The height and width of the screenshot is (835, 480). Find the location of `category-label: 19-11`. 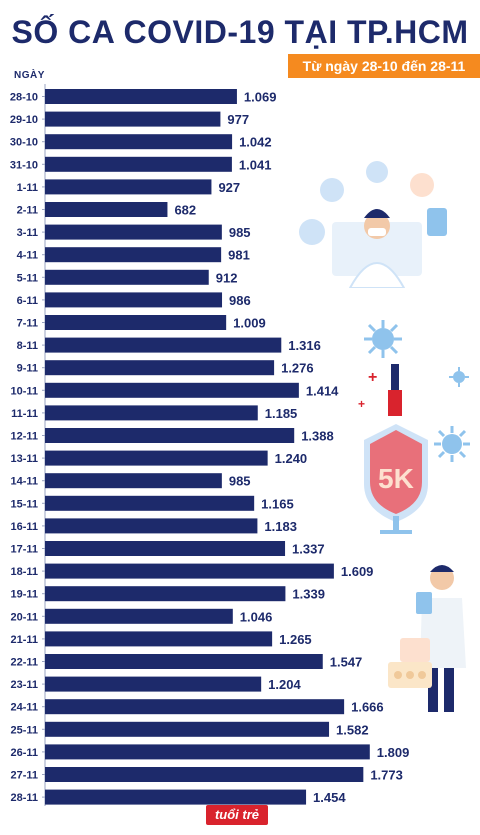

category-label: 19-11 is located at coordinates (24, 595).